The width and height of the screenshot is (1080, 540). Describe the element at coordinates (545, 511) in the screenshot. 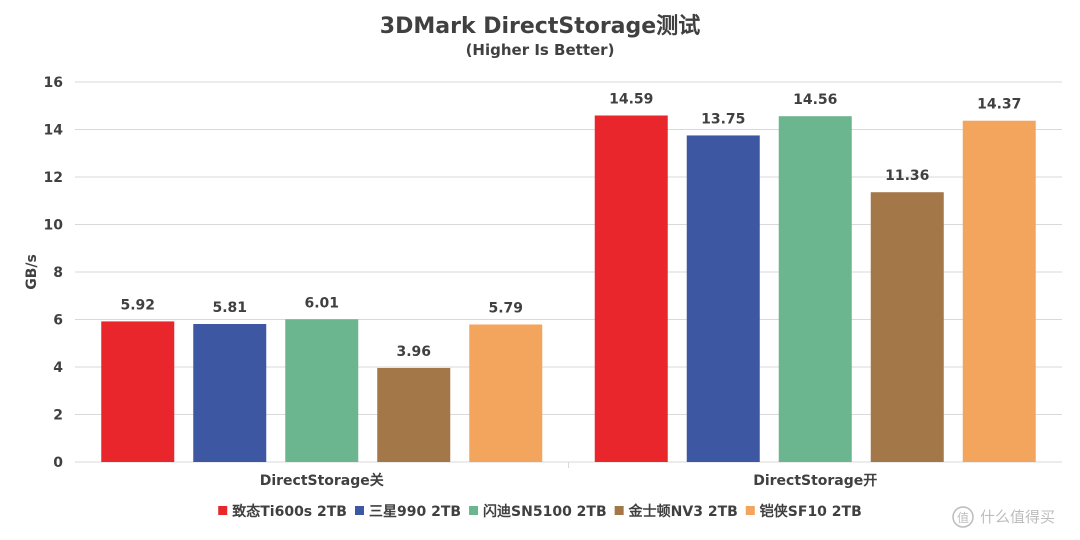

I see `legend-label: 闪迪SN5100 2TB` at that location.